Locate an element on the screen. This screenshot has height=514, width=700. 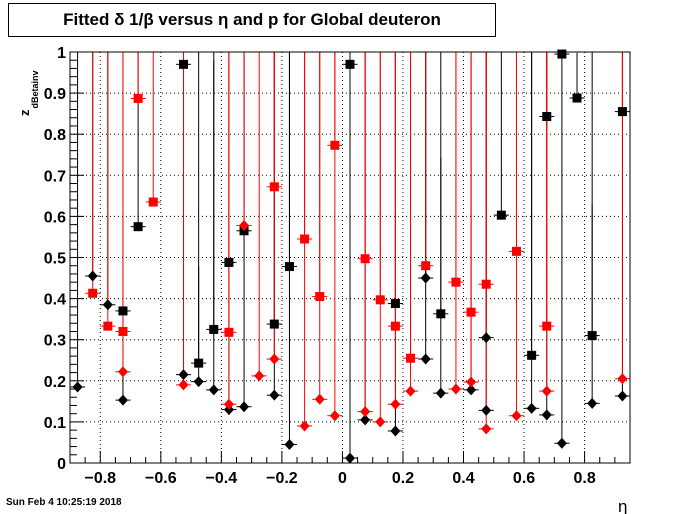
x-tick-label: −0.8 is located at coordinates (100, 478).